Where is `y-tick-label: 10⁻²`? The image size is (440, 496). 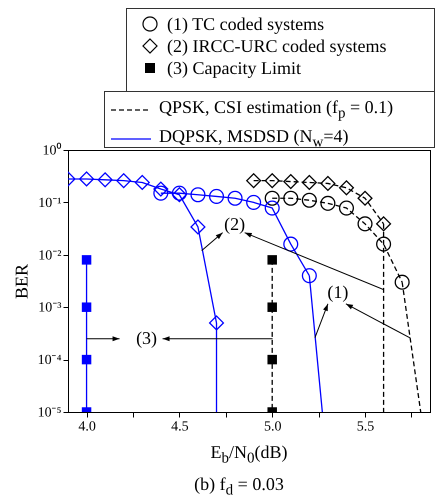
y-tick-label: 10⁻² is located at coordinates (50, 256).